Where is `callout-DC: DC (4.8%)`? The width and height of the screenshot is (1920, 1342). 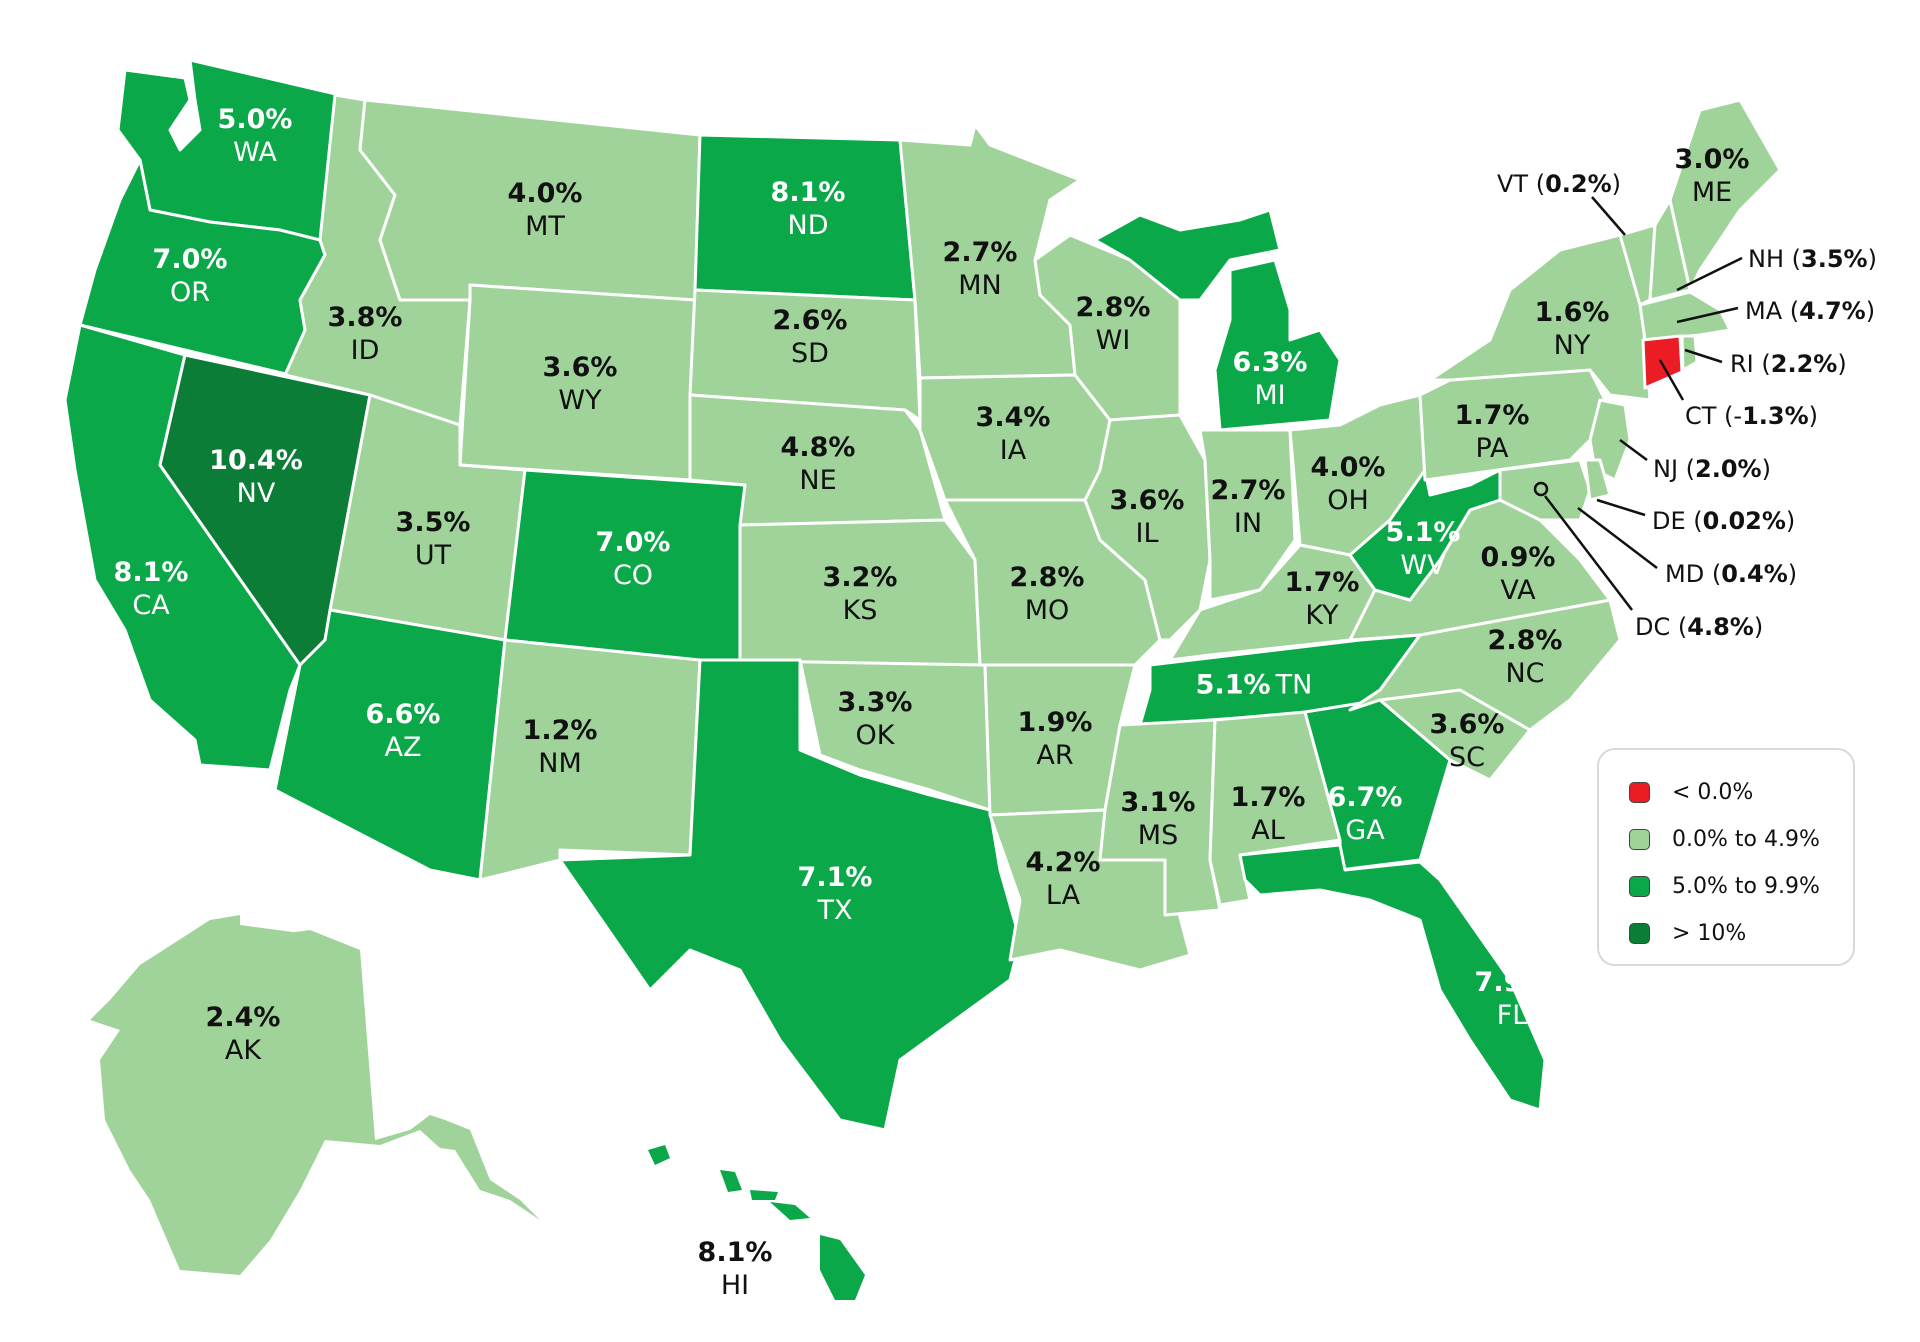
callout-DC: DC (4.8%) is located at coordinates (1699, 627).